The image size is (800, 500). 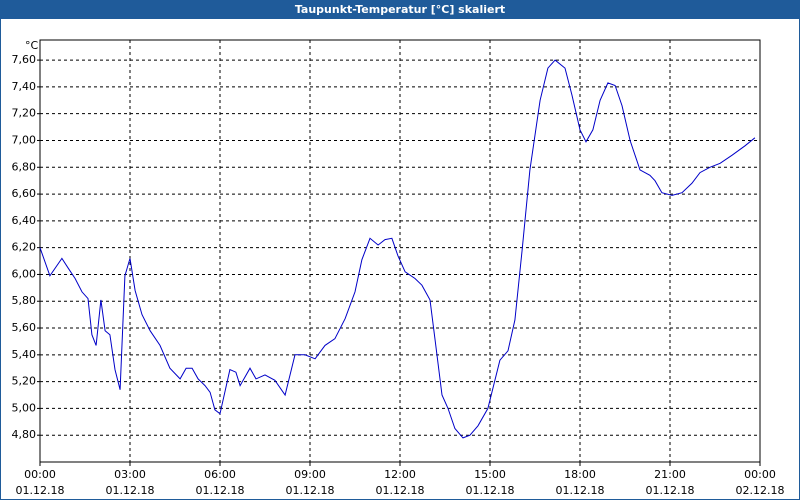 What do you see at coordinates (24, 113) in the screenshot?
I see `y-tick-label: 7,20` at bounding box center [24, 113].